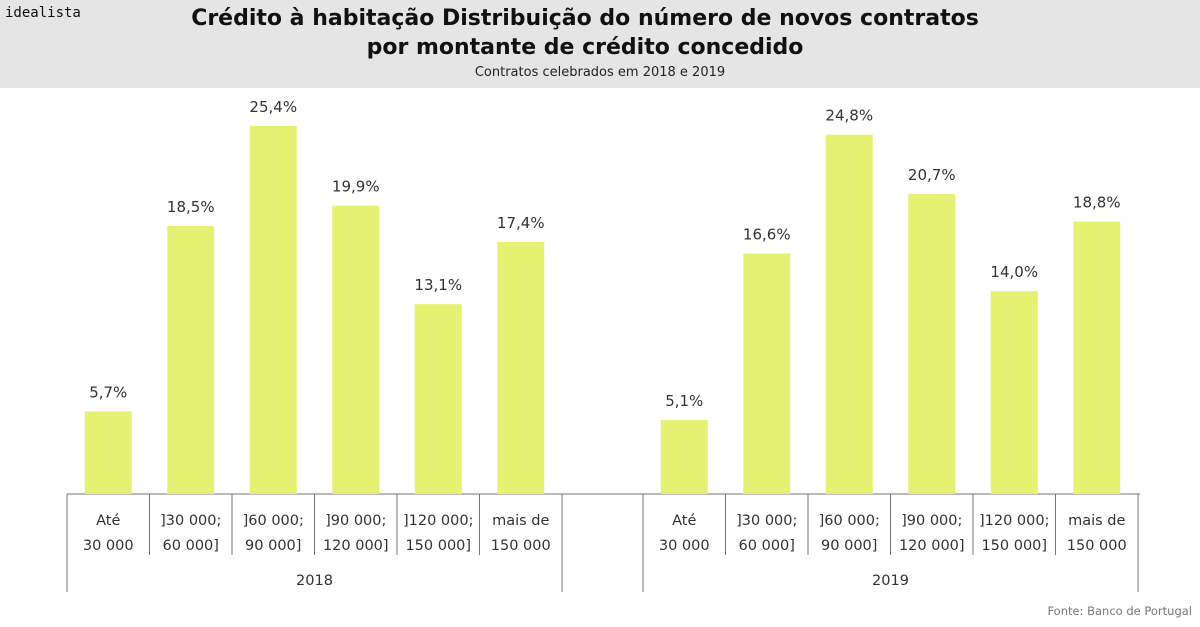  I want to click on data-label: 20,7%, so click(932, 175).